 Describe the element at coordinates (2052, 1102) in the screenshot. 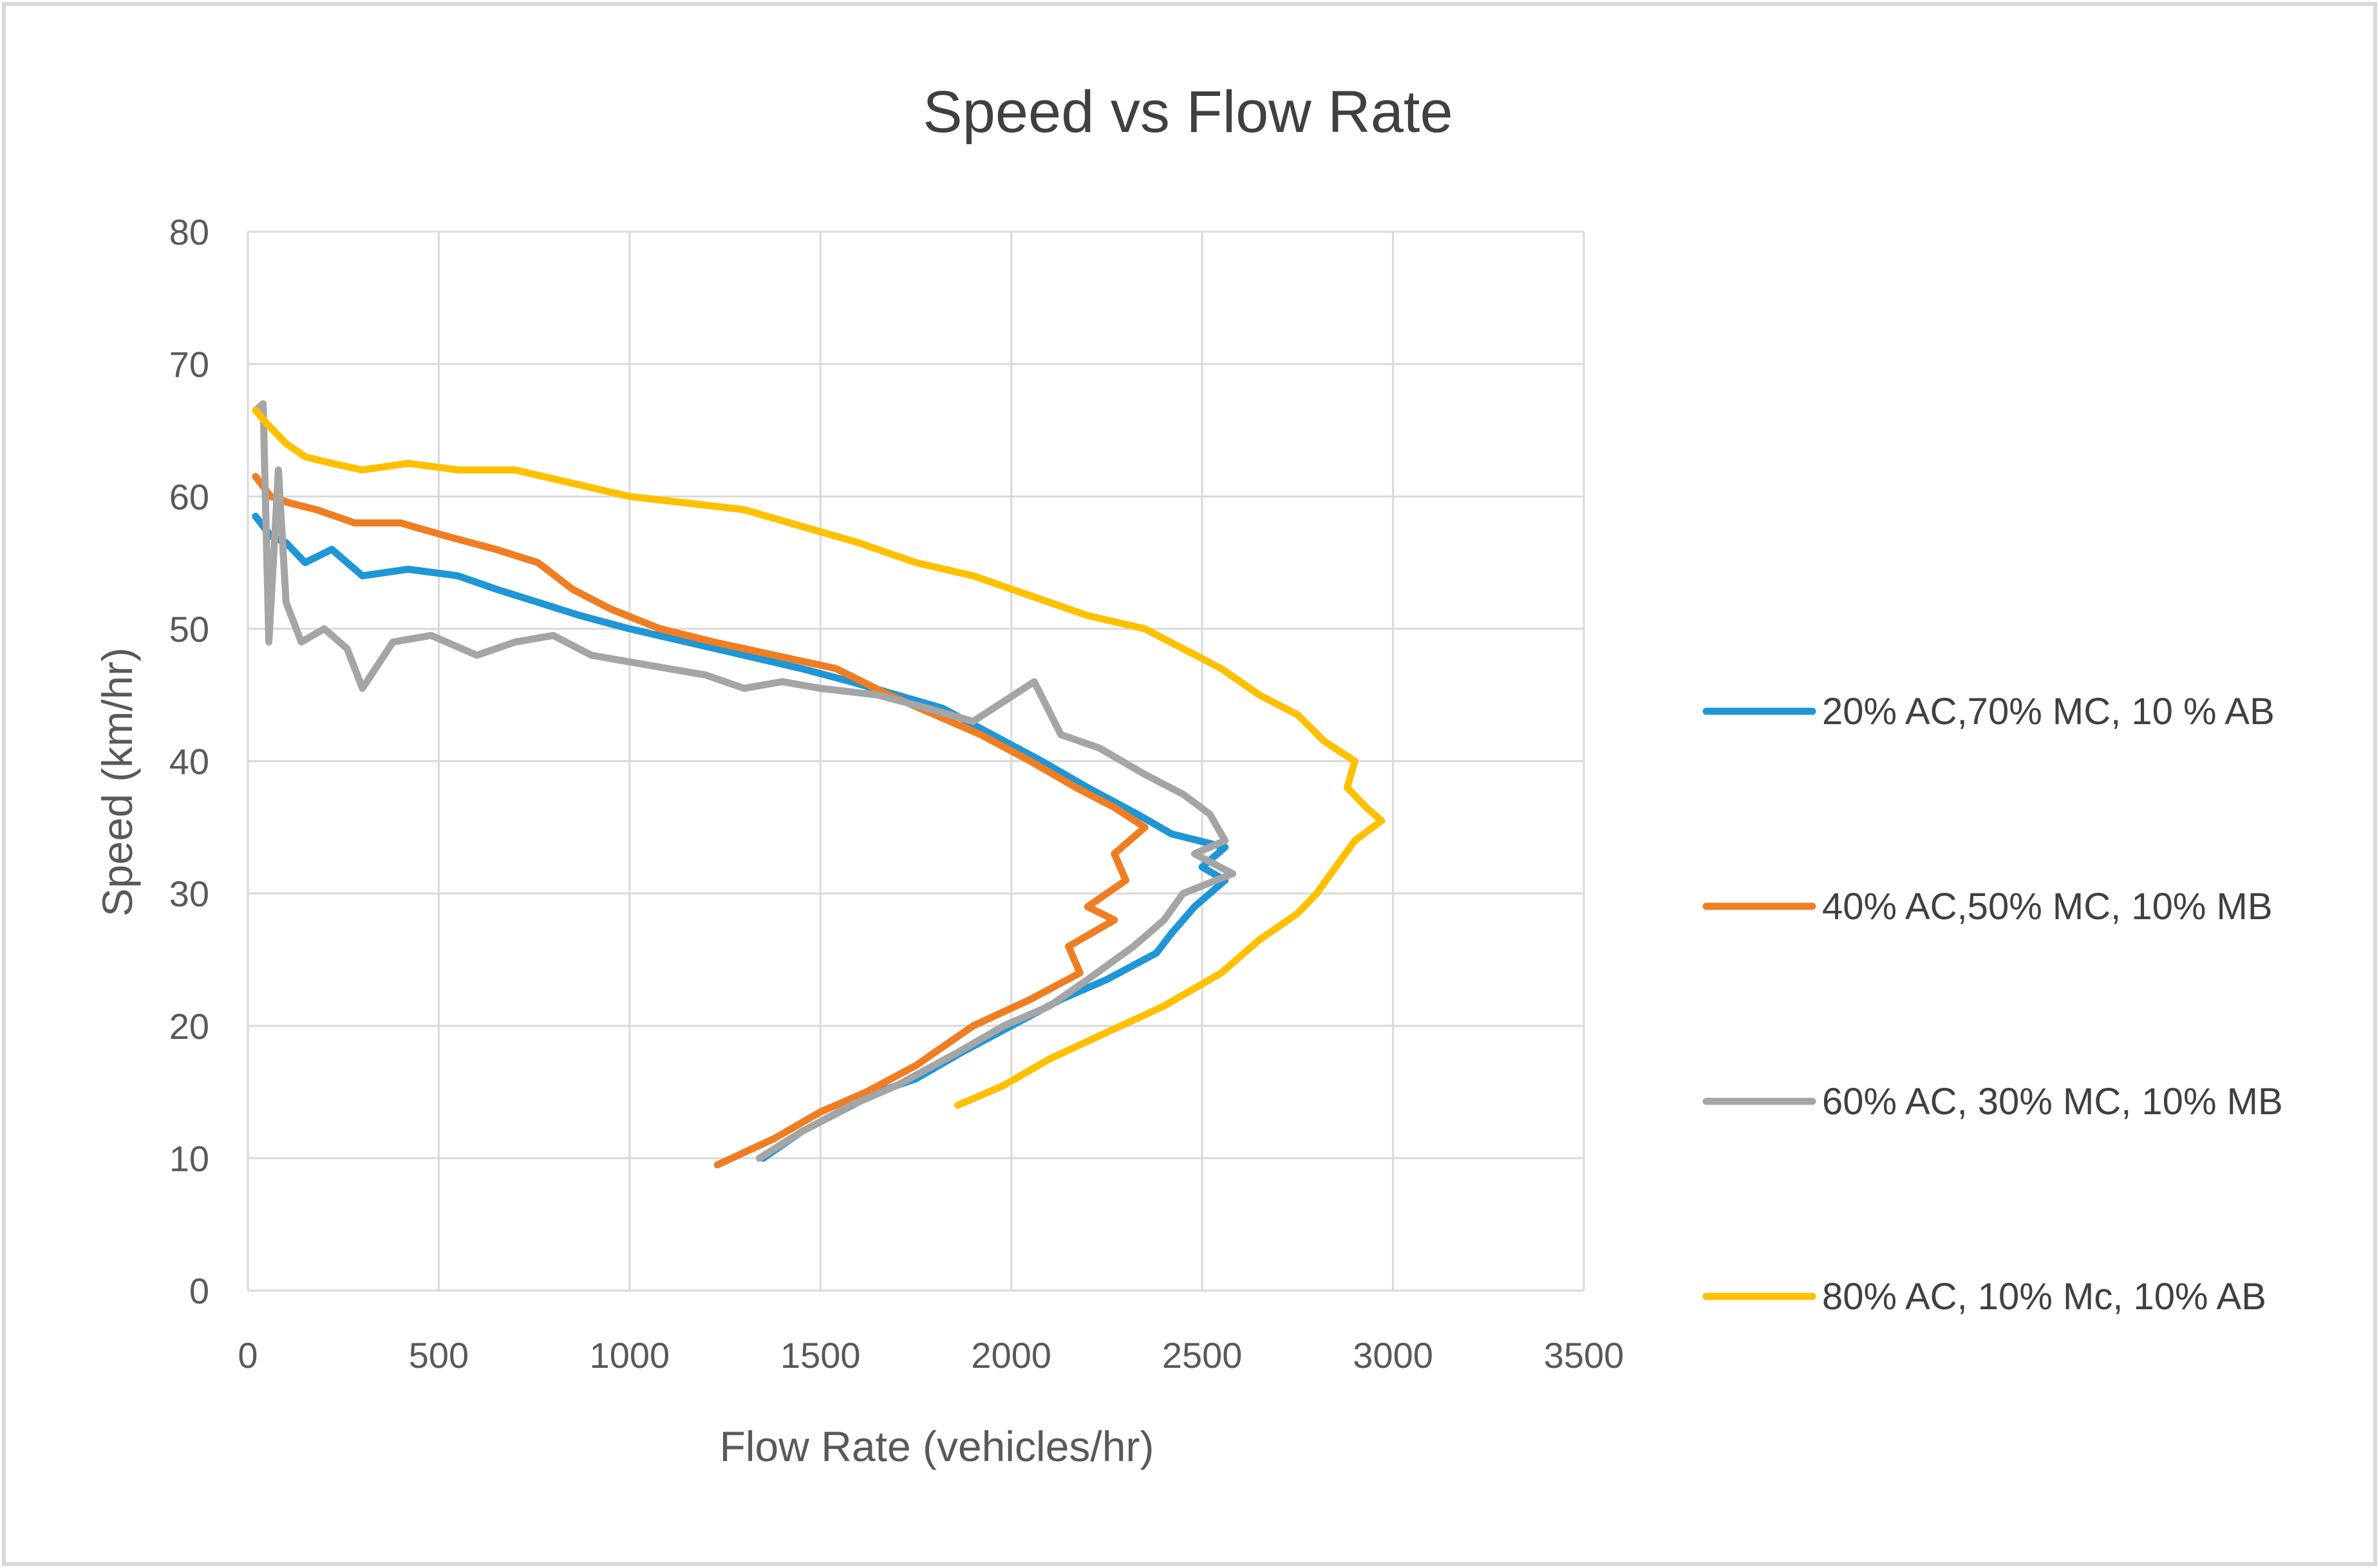

I see `legend-label-3: 60% AC, 30% MC, 10% MB` at that location.